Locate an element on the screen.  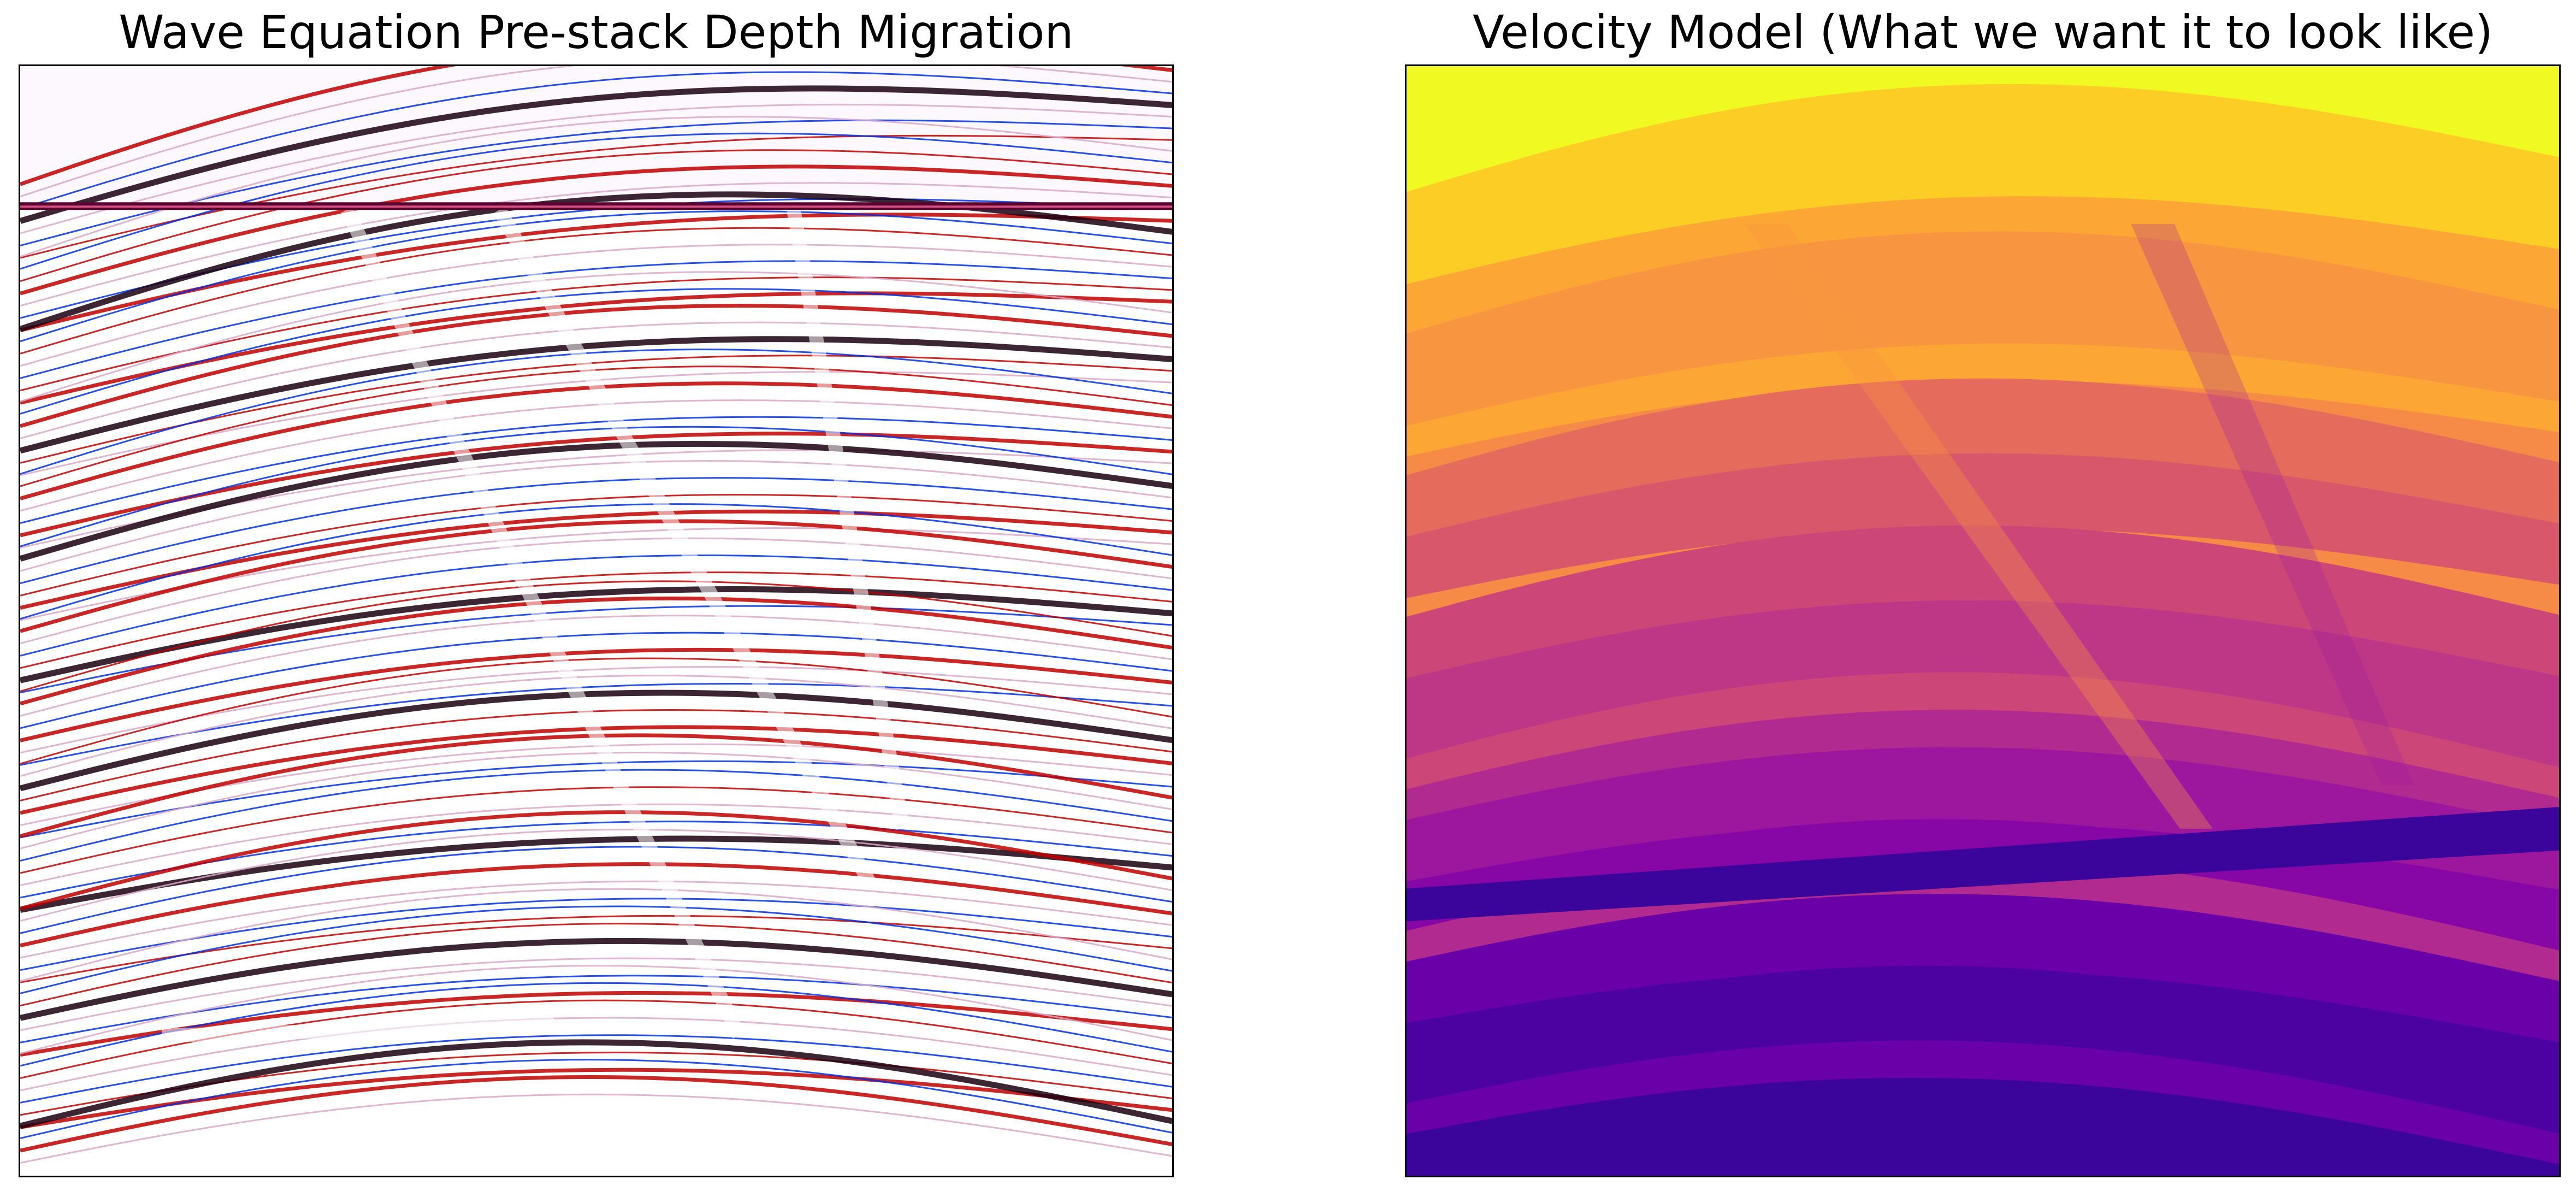
panel-title-migration: Wave Equation Pre-stack Depth Migration is located at coordinates (596, 32).